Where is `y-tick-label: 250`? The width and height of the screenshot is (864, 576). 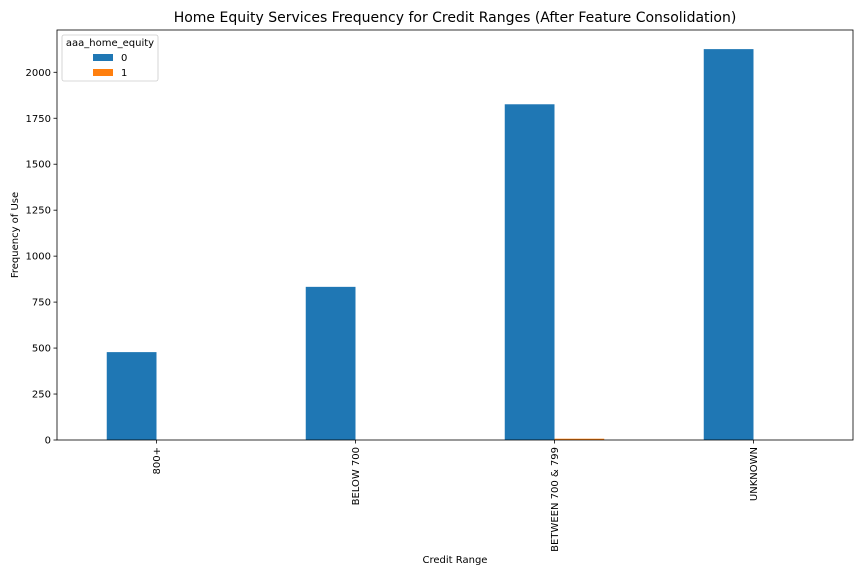 y-tick-label: 250 is located at coordinates (41, 395).